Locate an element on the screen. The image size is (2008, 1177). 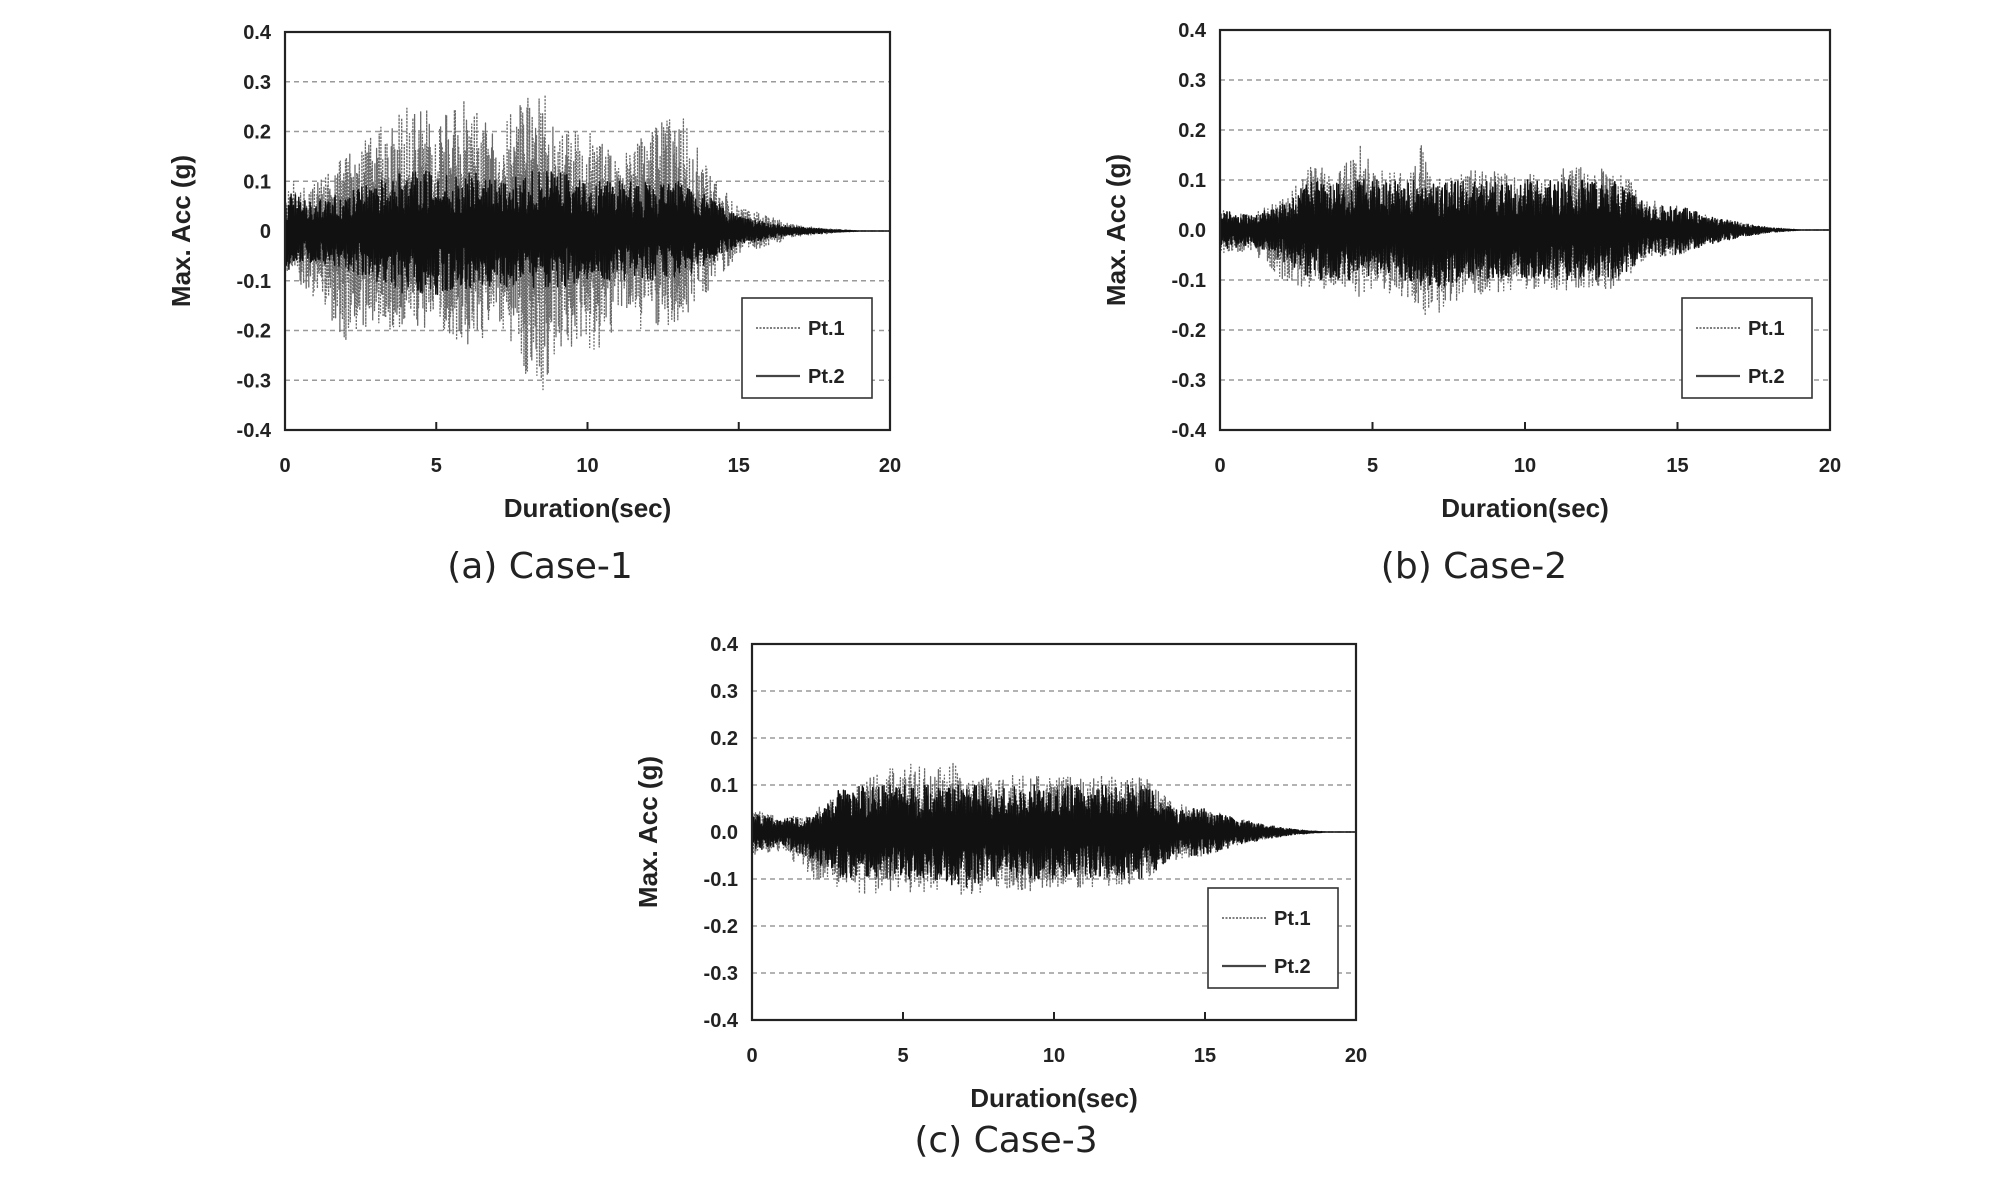
y-tick-label: 0 is located at coordinates (265, 232).